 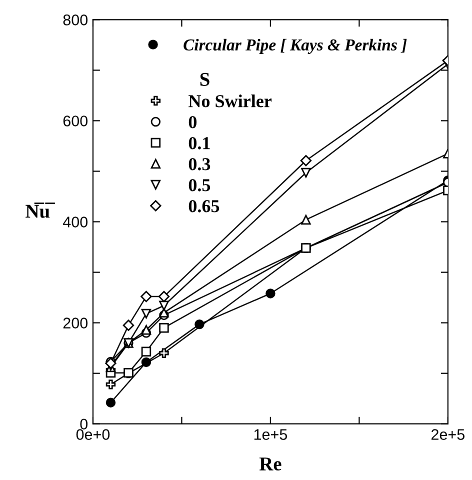 I want to click on legend-label: Circular Pipe [ Kays & Perkins ], so click(x=295, y=46).